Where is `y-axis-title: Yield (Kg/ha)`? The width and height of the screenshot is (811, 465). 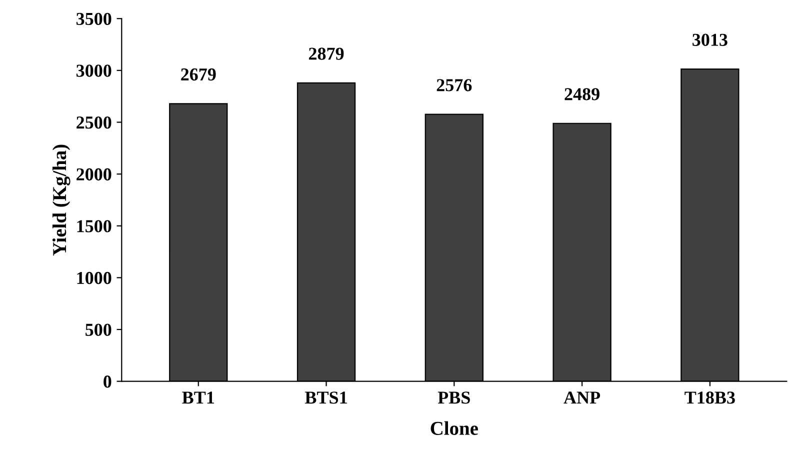
y-axis-title: Yield (Kg/ha) is located at coordinates (61, 200).